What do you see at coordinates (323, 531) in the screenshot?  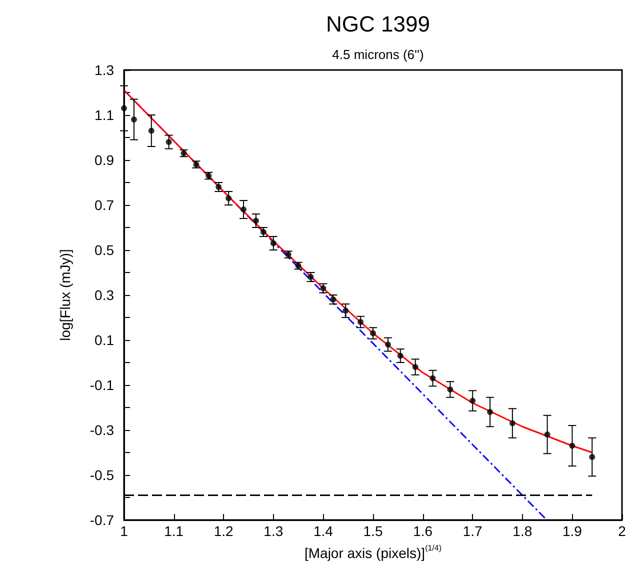 I see `x-tick-label: 1.4` at bounding box center [323, 531].